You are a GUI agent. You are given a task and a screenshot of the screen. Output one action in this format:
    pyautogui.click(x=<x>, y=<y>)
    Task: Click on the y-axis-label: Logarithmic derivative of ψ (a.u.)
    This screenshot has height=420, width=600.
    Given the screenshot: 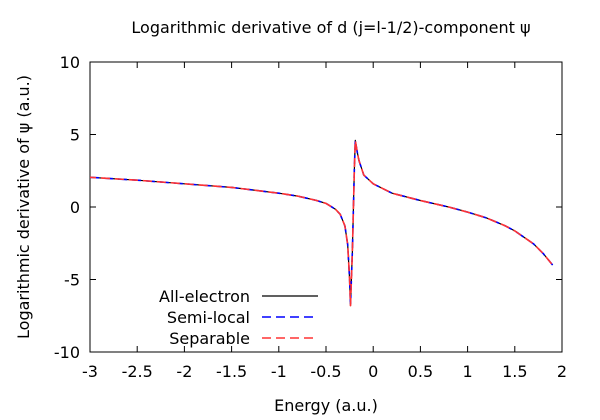 What is the action you would take?
    pyautogui.click(x=23, y=207)
    